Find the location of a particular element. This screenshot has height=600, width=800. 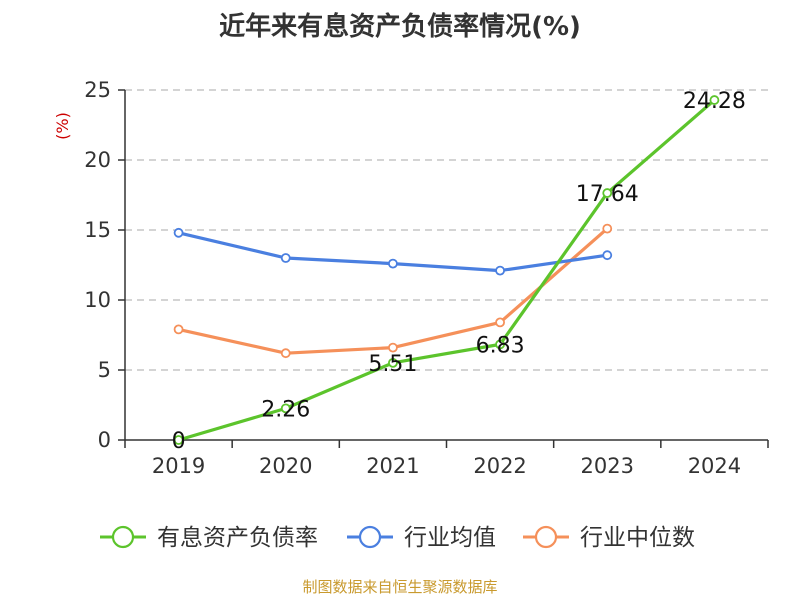

y-tick-label: 25 is located at coordinates (97, 90).